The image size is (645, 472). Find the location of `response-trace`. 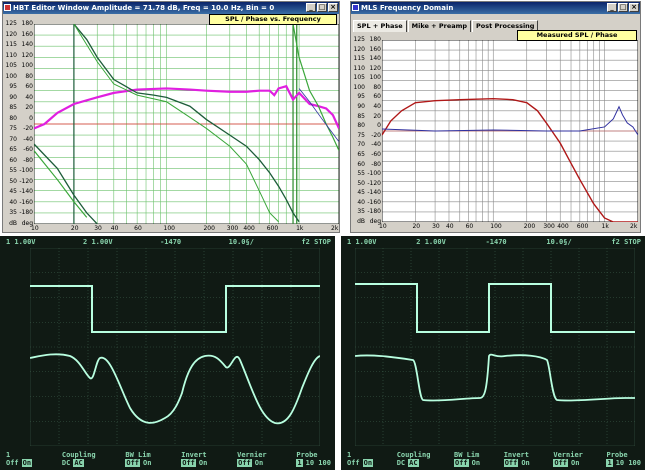

response-trace is located at coordinates (495, 377).